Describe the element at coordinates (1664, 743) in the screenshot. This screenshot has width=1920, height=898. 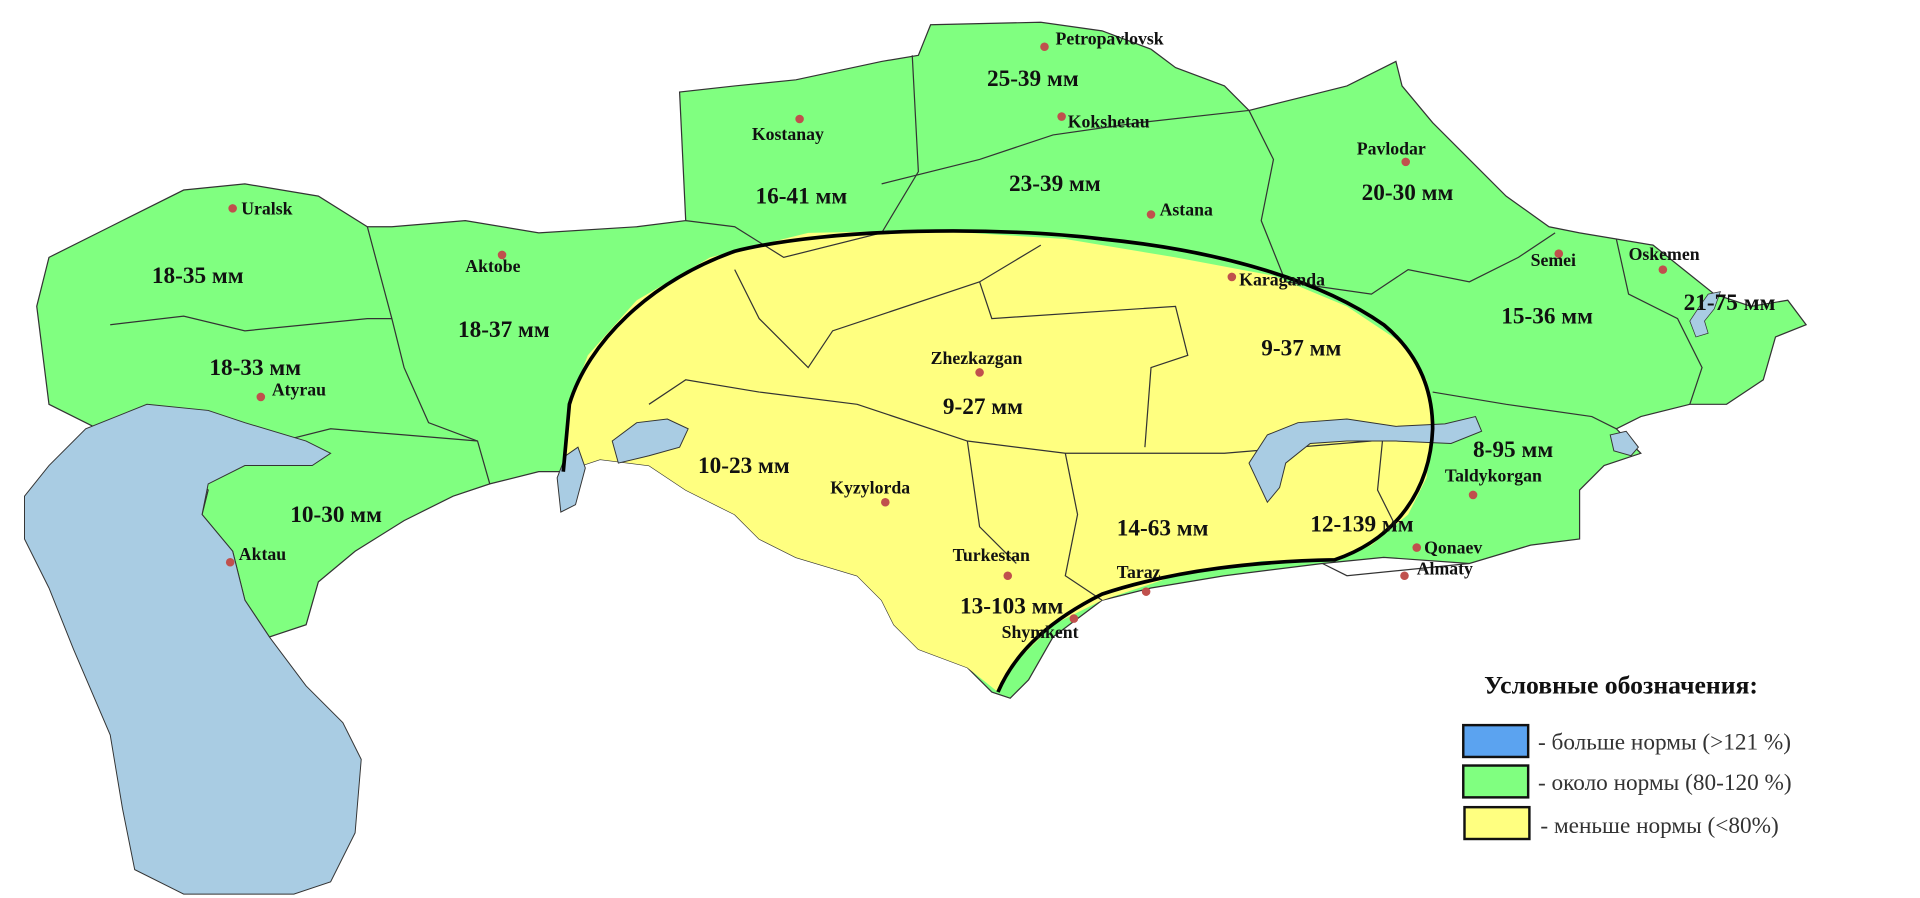
I see `legend-label-above: - больше нормы (>121 %)` at that location.